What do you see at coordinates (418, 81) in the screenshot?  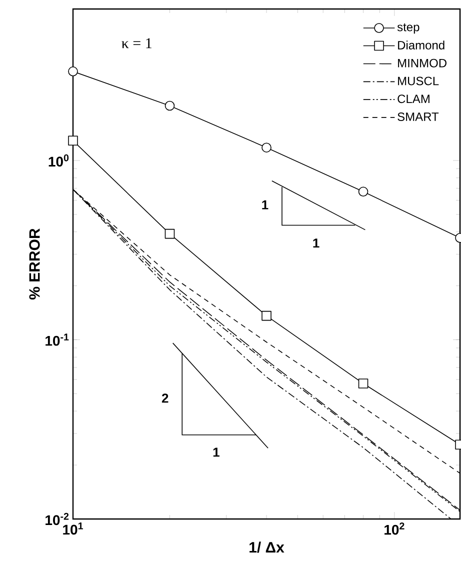 I see `legend-label: MUSCL` at bounding box center [418, 81].